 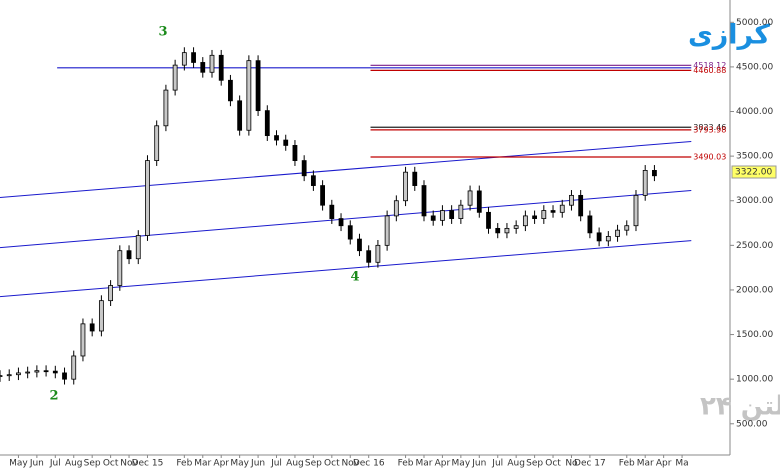 What do you see at coordinates (55, 464) in the screenshot?
I see `x-tick-label: Jul` at bounding box center [55, 464].